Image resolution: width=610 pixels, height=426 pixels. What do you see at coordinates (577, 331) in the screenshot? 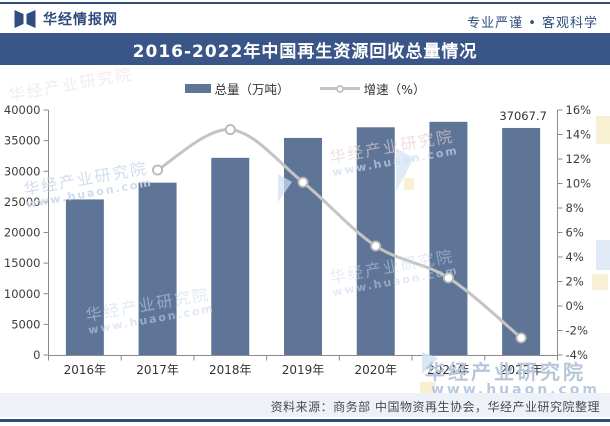
I see `right-axis-tick-label: -2%` at bounding box center [577, 331].